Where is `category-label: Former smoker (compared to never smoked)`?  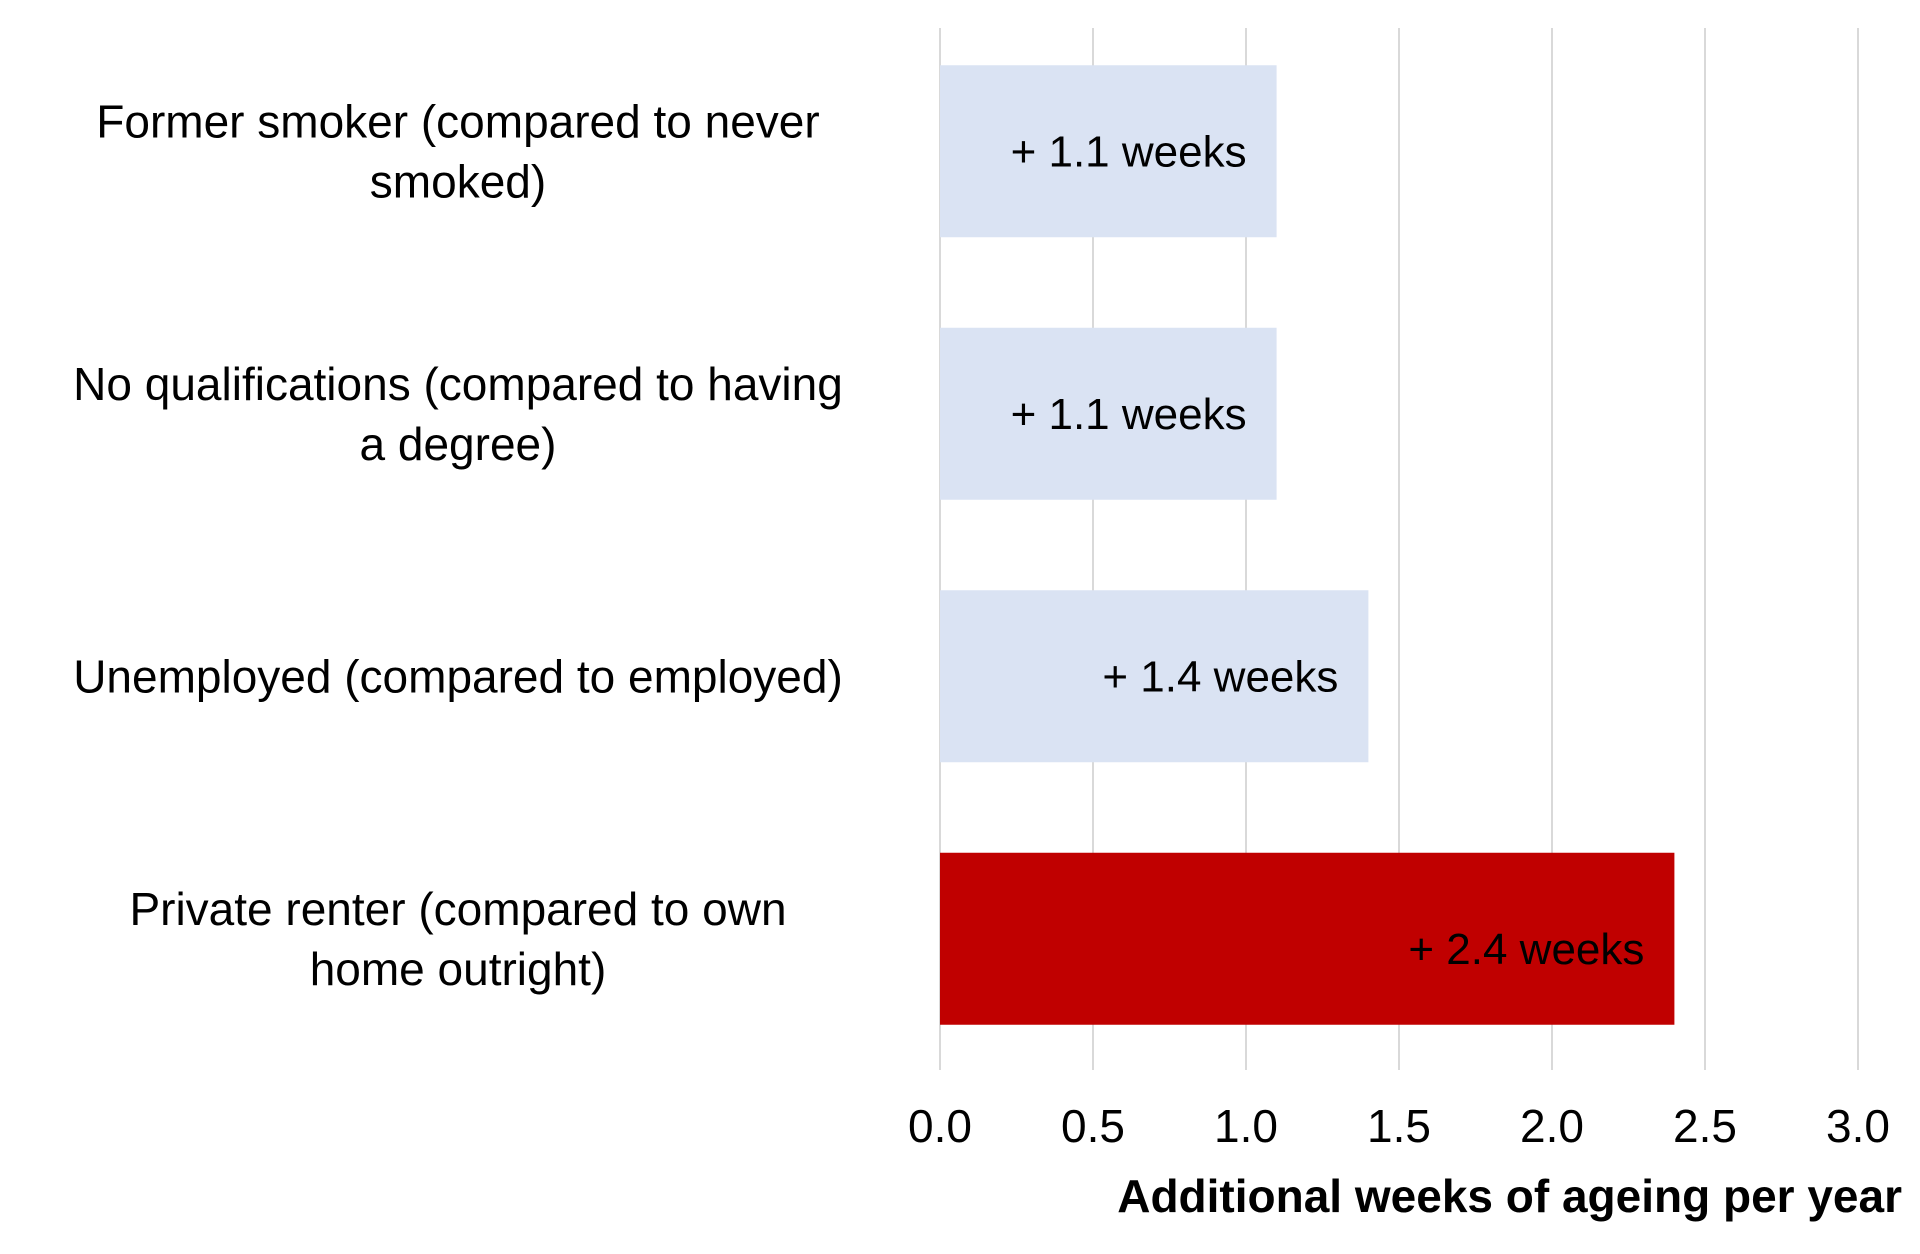
category-label: Former smoker (compared to never smoked) is located at coordinates (457, 151).